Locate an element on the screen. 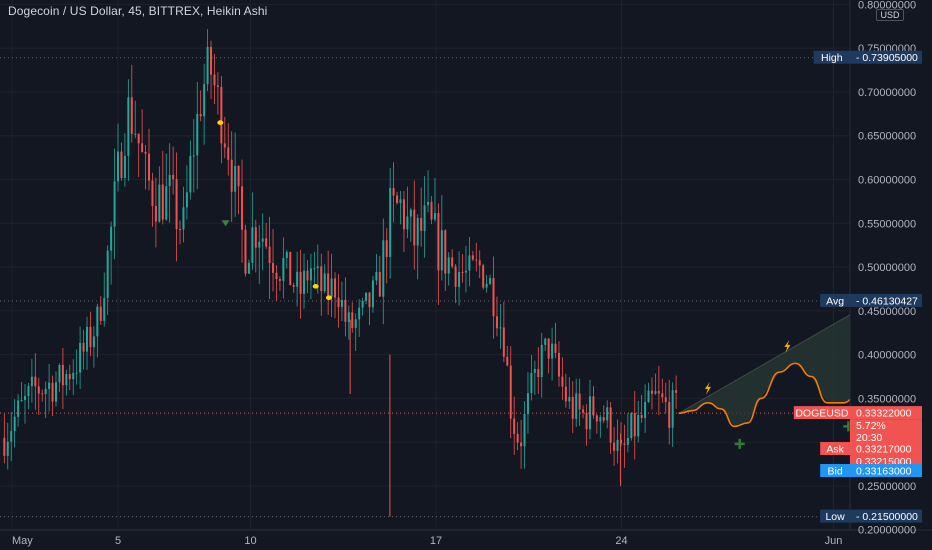 The height and width of the screenshot is (550, 932). level-badge-low-label-bg is located at coordinates (835, 516).